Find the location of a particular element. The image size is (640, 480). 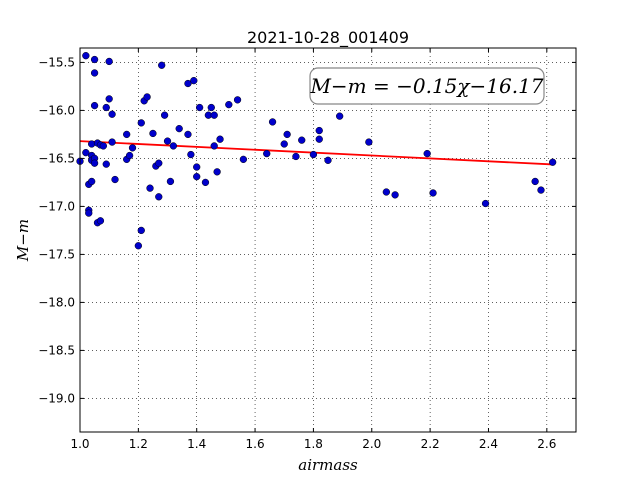

y-tick-label: −17.5 is located at coordinates (56, 254).